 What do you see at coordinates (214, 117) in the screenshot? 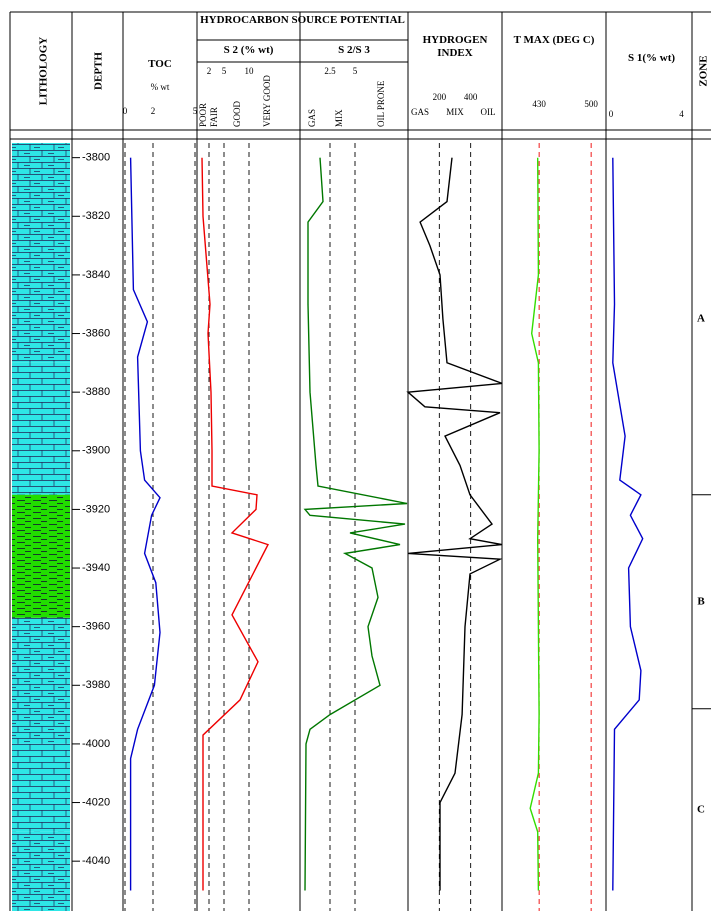
I see `class-label: FAIR` at bounding box center [214, 117].